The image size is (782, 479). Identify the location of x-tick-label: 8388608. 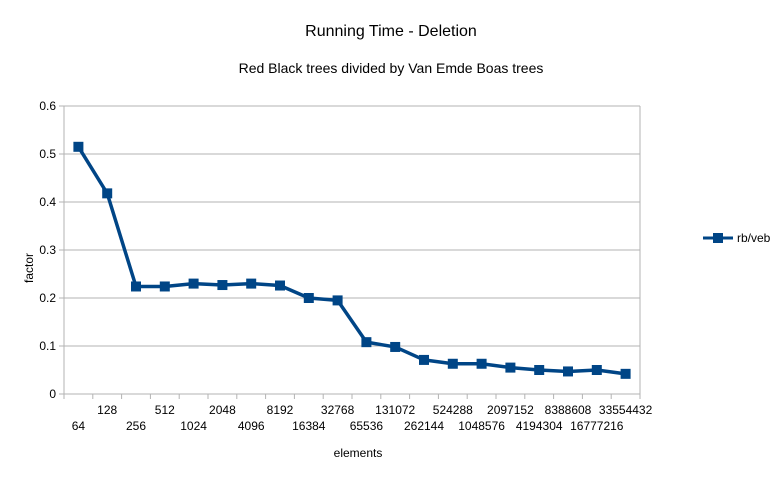
(568, 410).